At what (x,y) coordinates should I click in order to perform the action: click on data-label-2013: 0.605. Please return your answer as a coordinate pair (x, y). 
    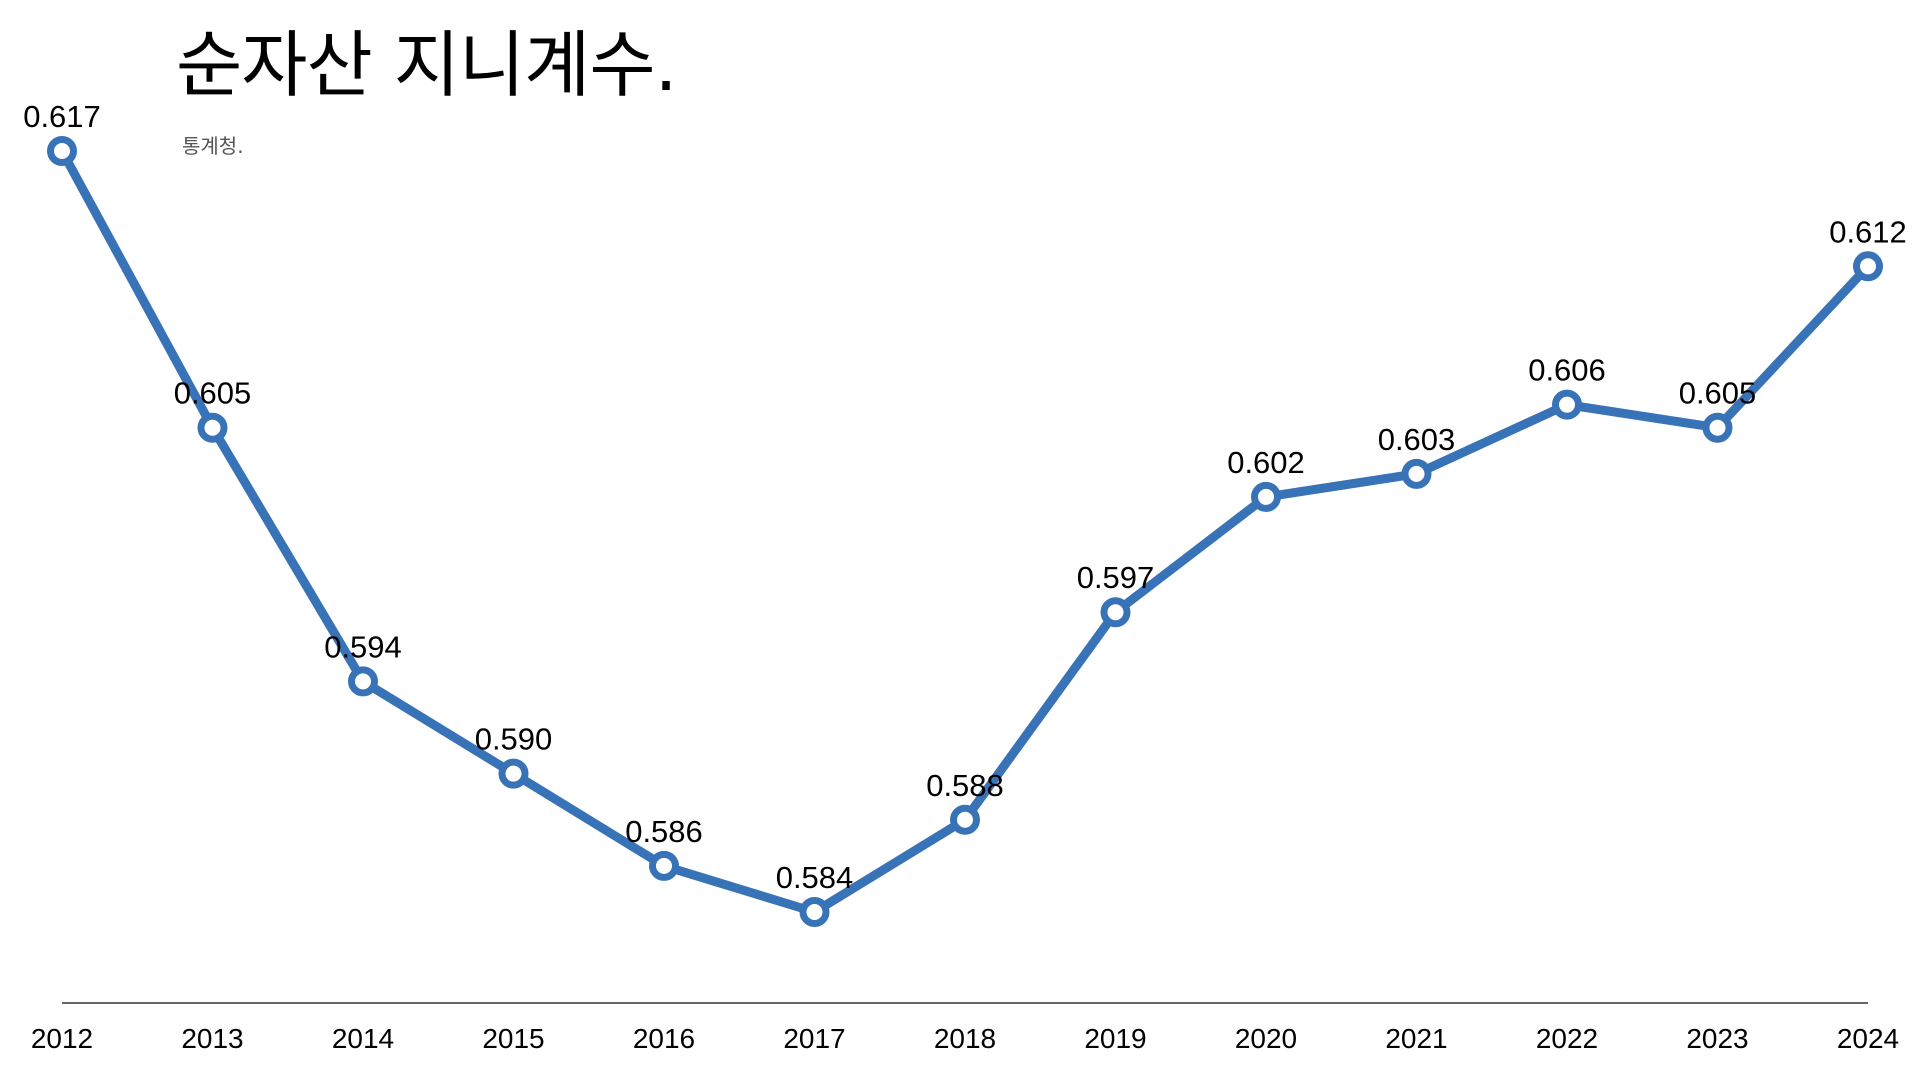
    Looking at the image, I should click on (213, 393).